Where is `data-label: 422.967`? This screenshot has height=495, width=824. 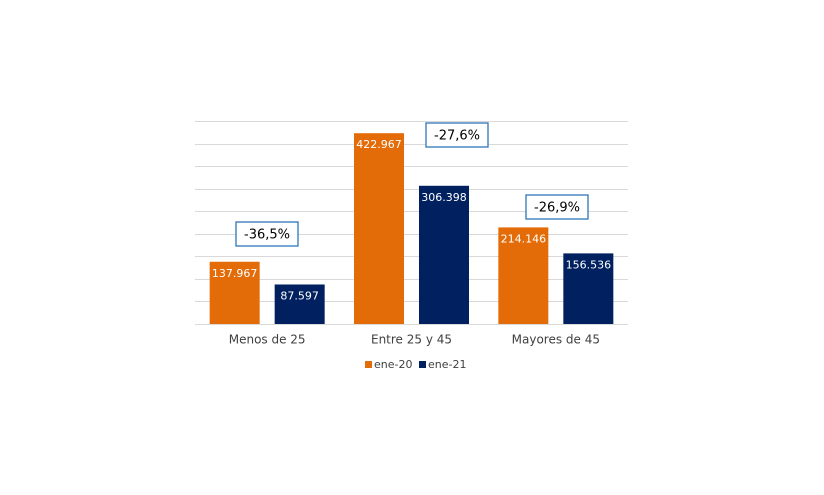 data-label: 422.967 is located at coordinates (379, 144).